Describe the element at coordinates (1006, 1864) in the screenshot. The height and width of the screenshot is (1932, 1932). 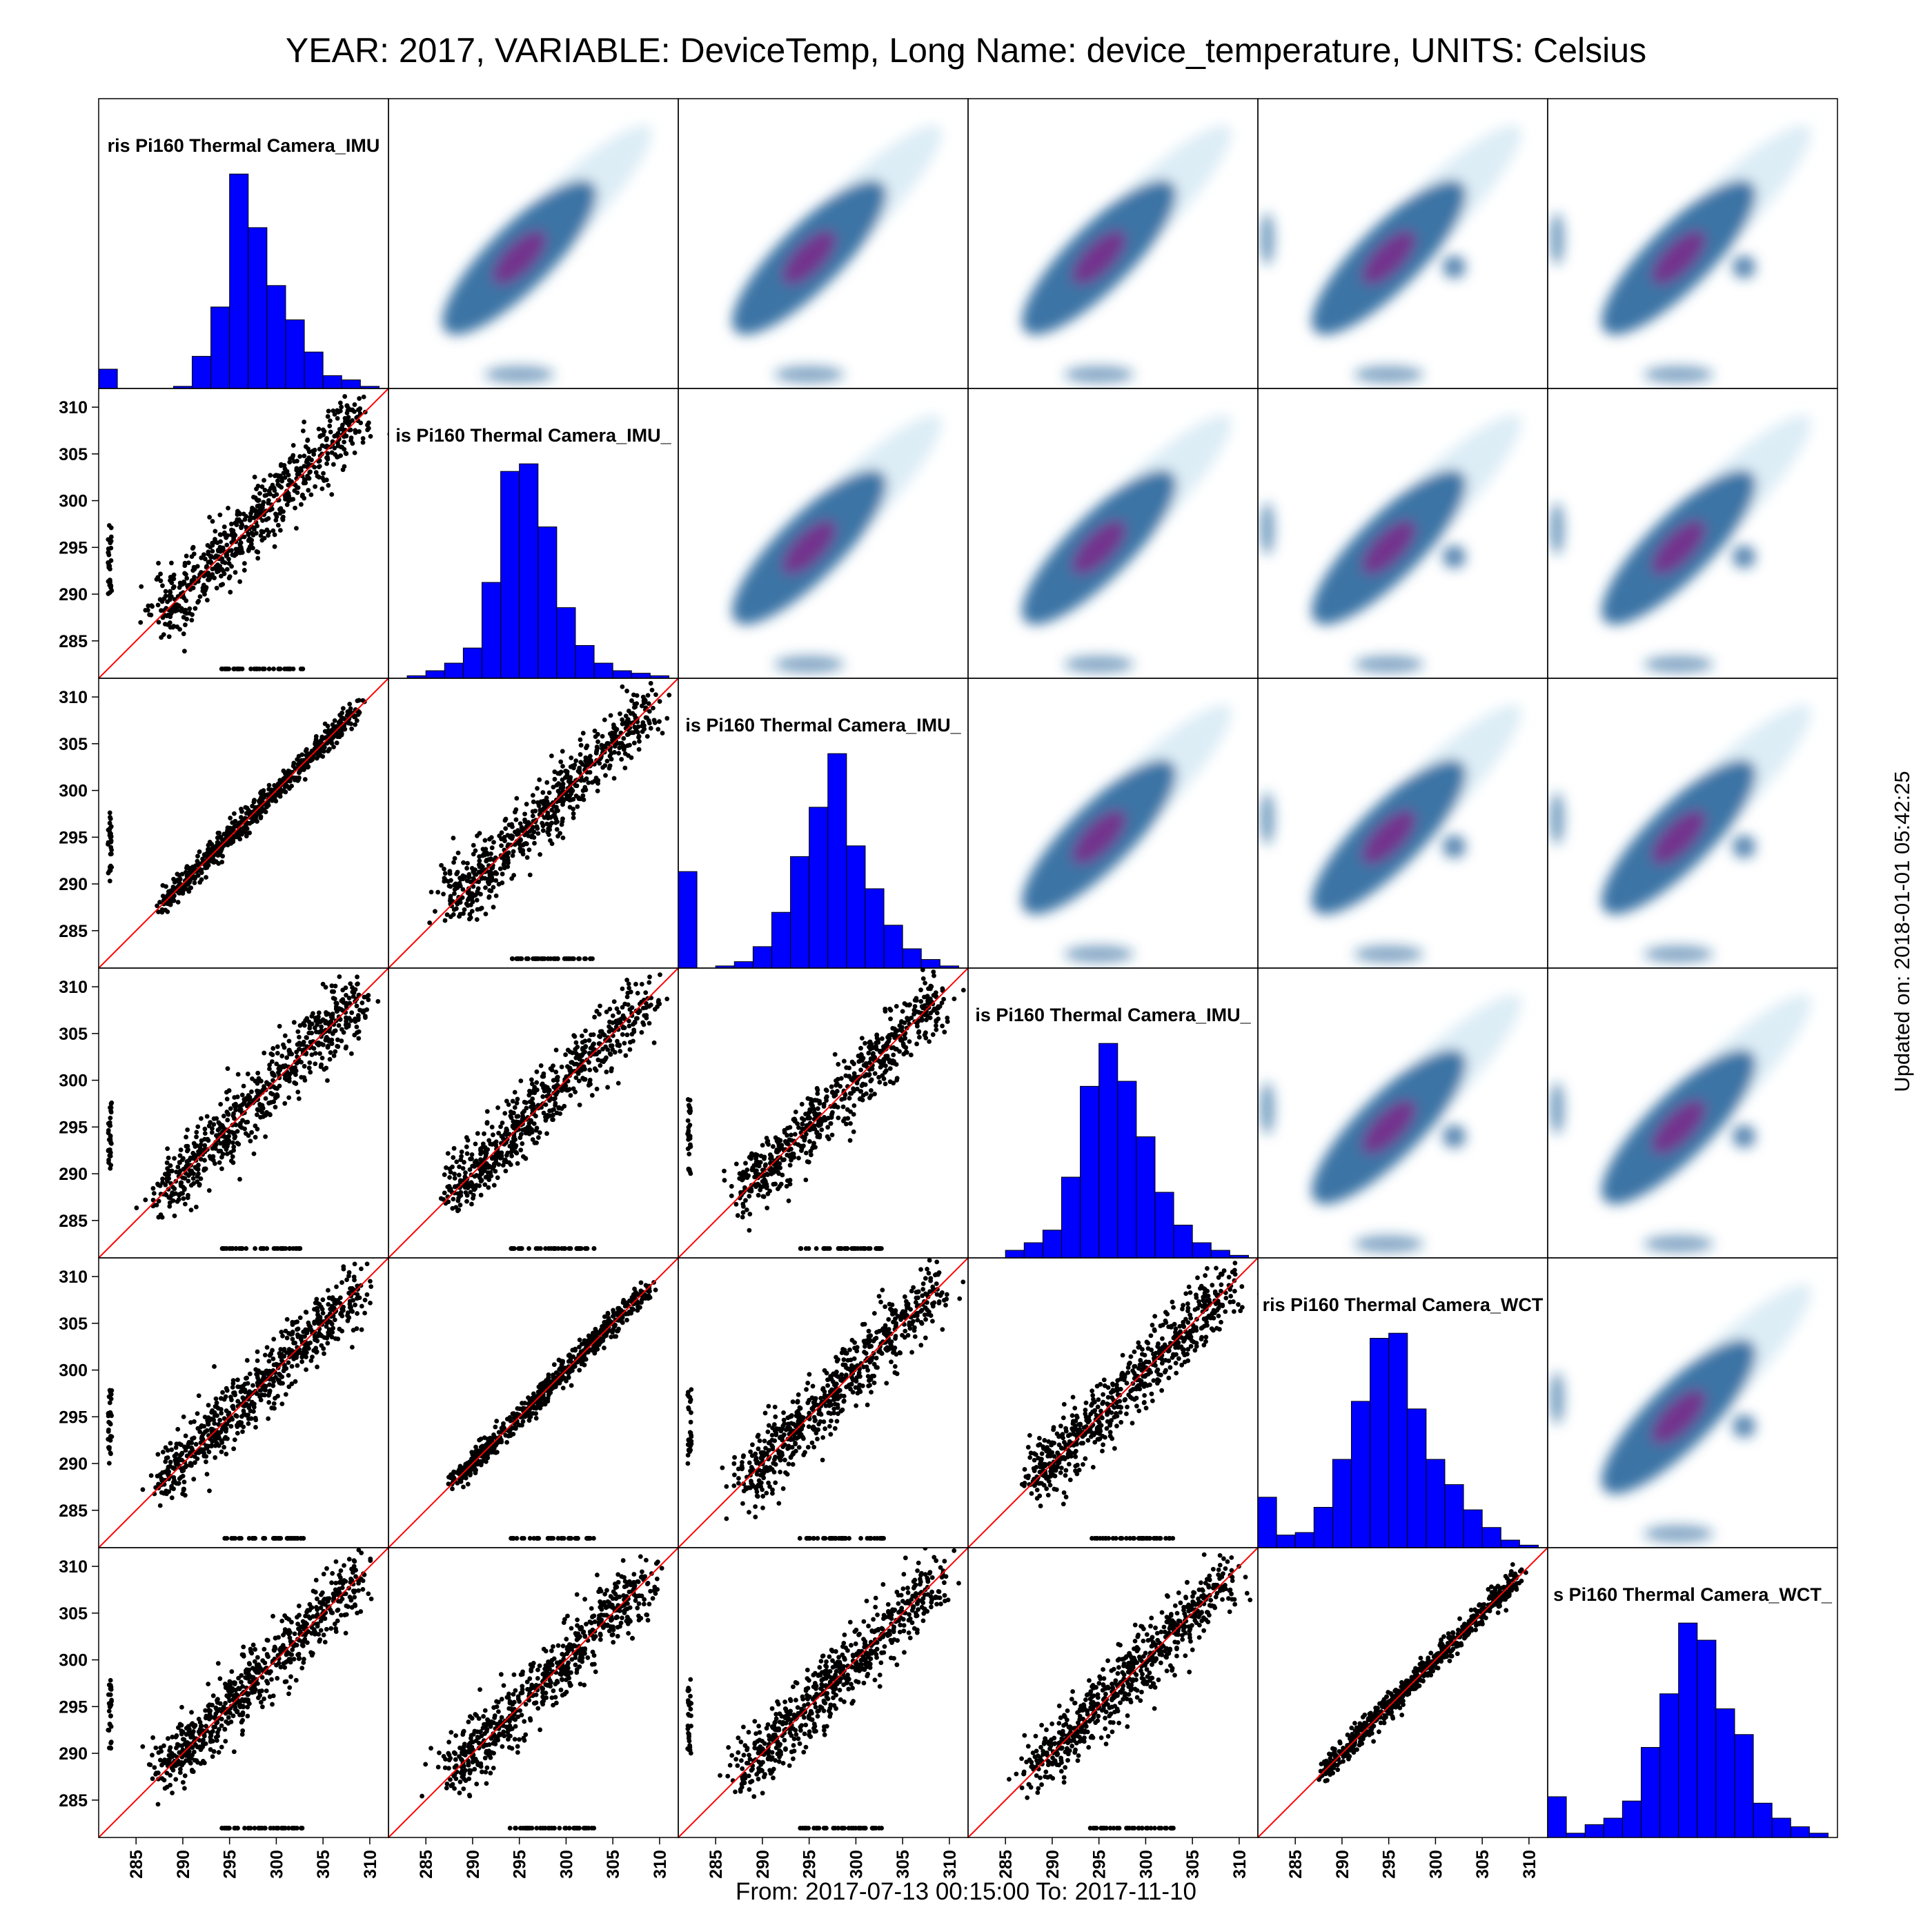
I see `x-tick-label: 285` at that location.